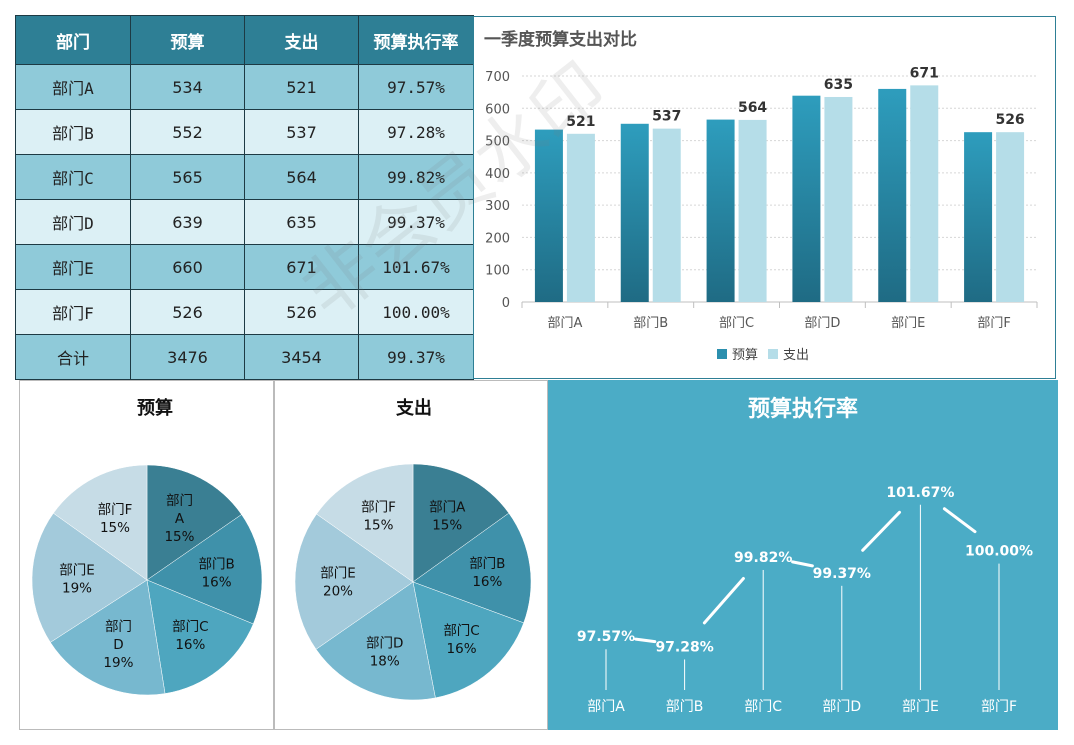 Image resolution: width=1074 pixels, height=745 pixels. Describe the element at coordinates (722, 354) in the screenshot. I see `legend-swatch-budget` at that location.